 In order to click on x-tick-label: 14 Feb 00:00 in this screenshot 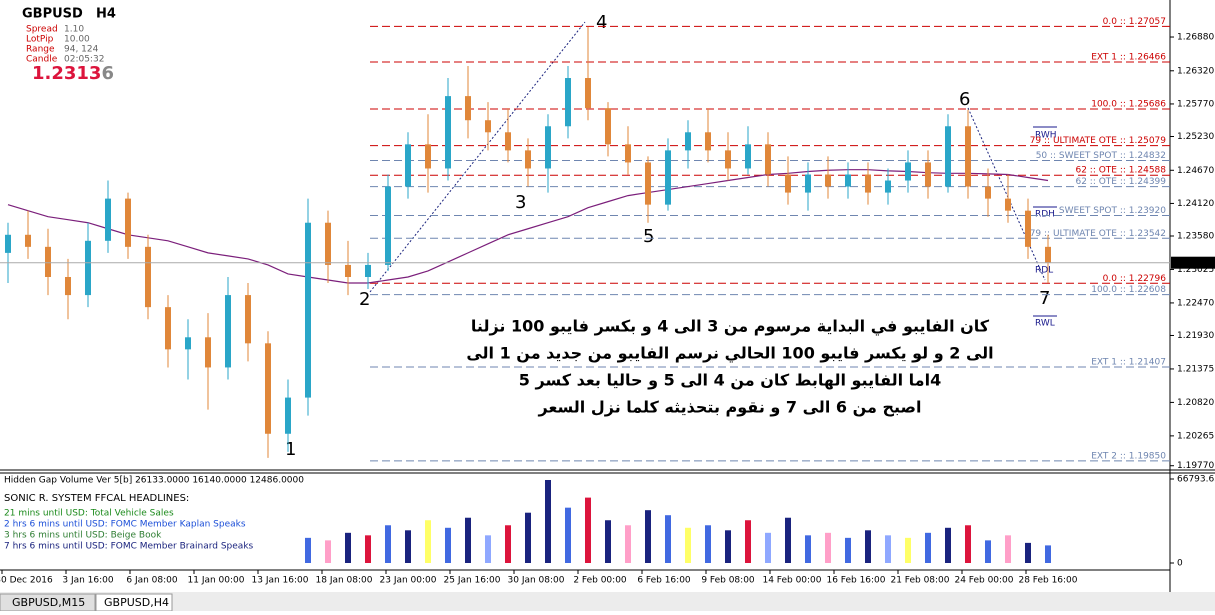, I will do `click(791, 581)`.